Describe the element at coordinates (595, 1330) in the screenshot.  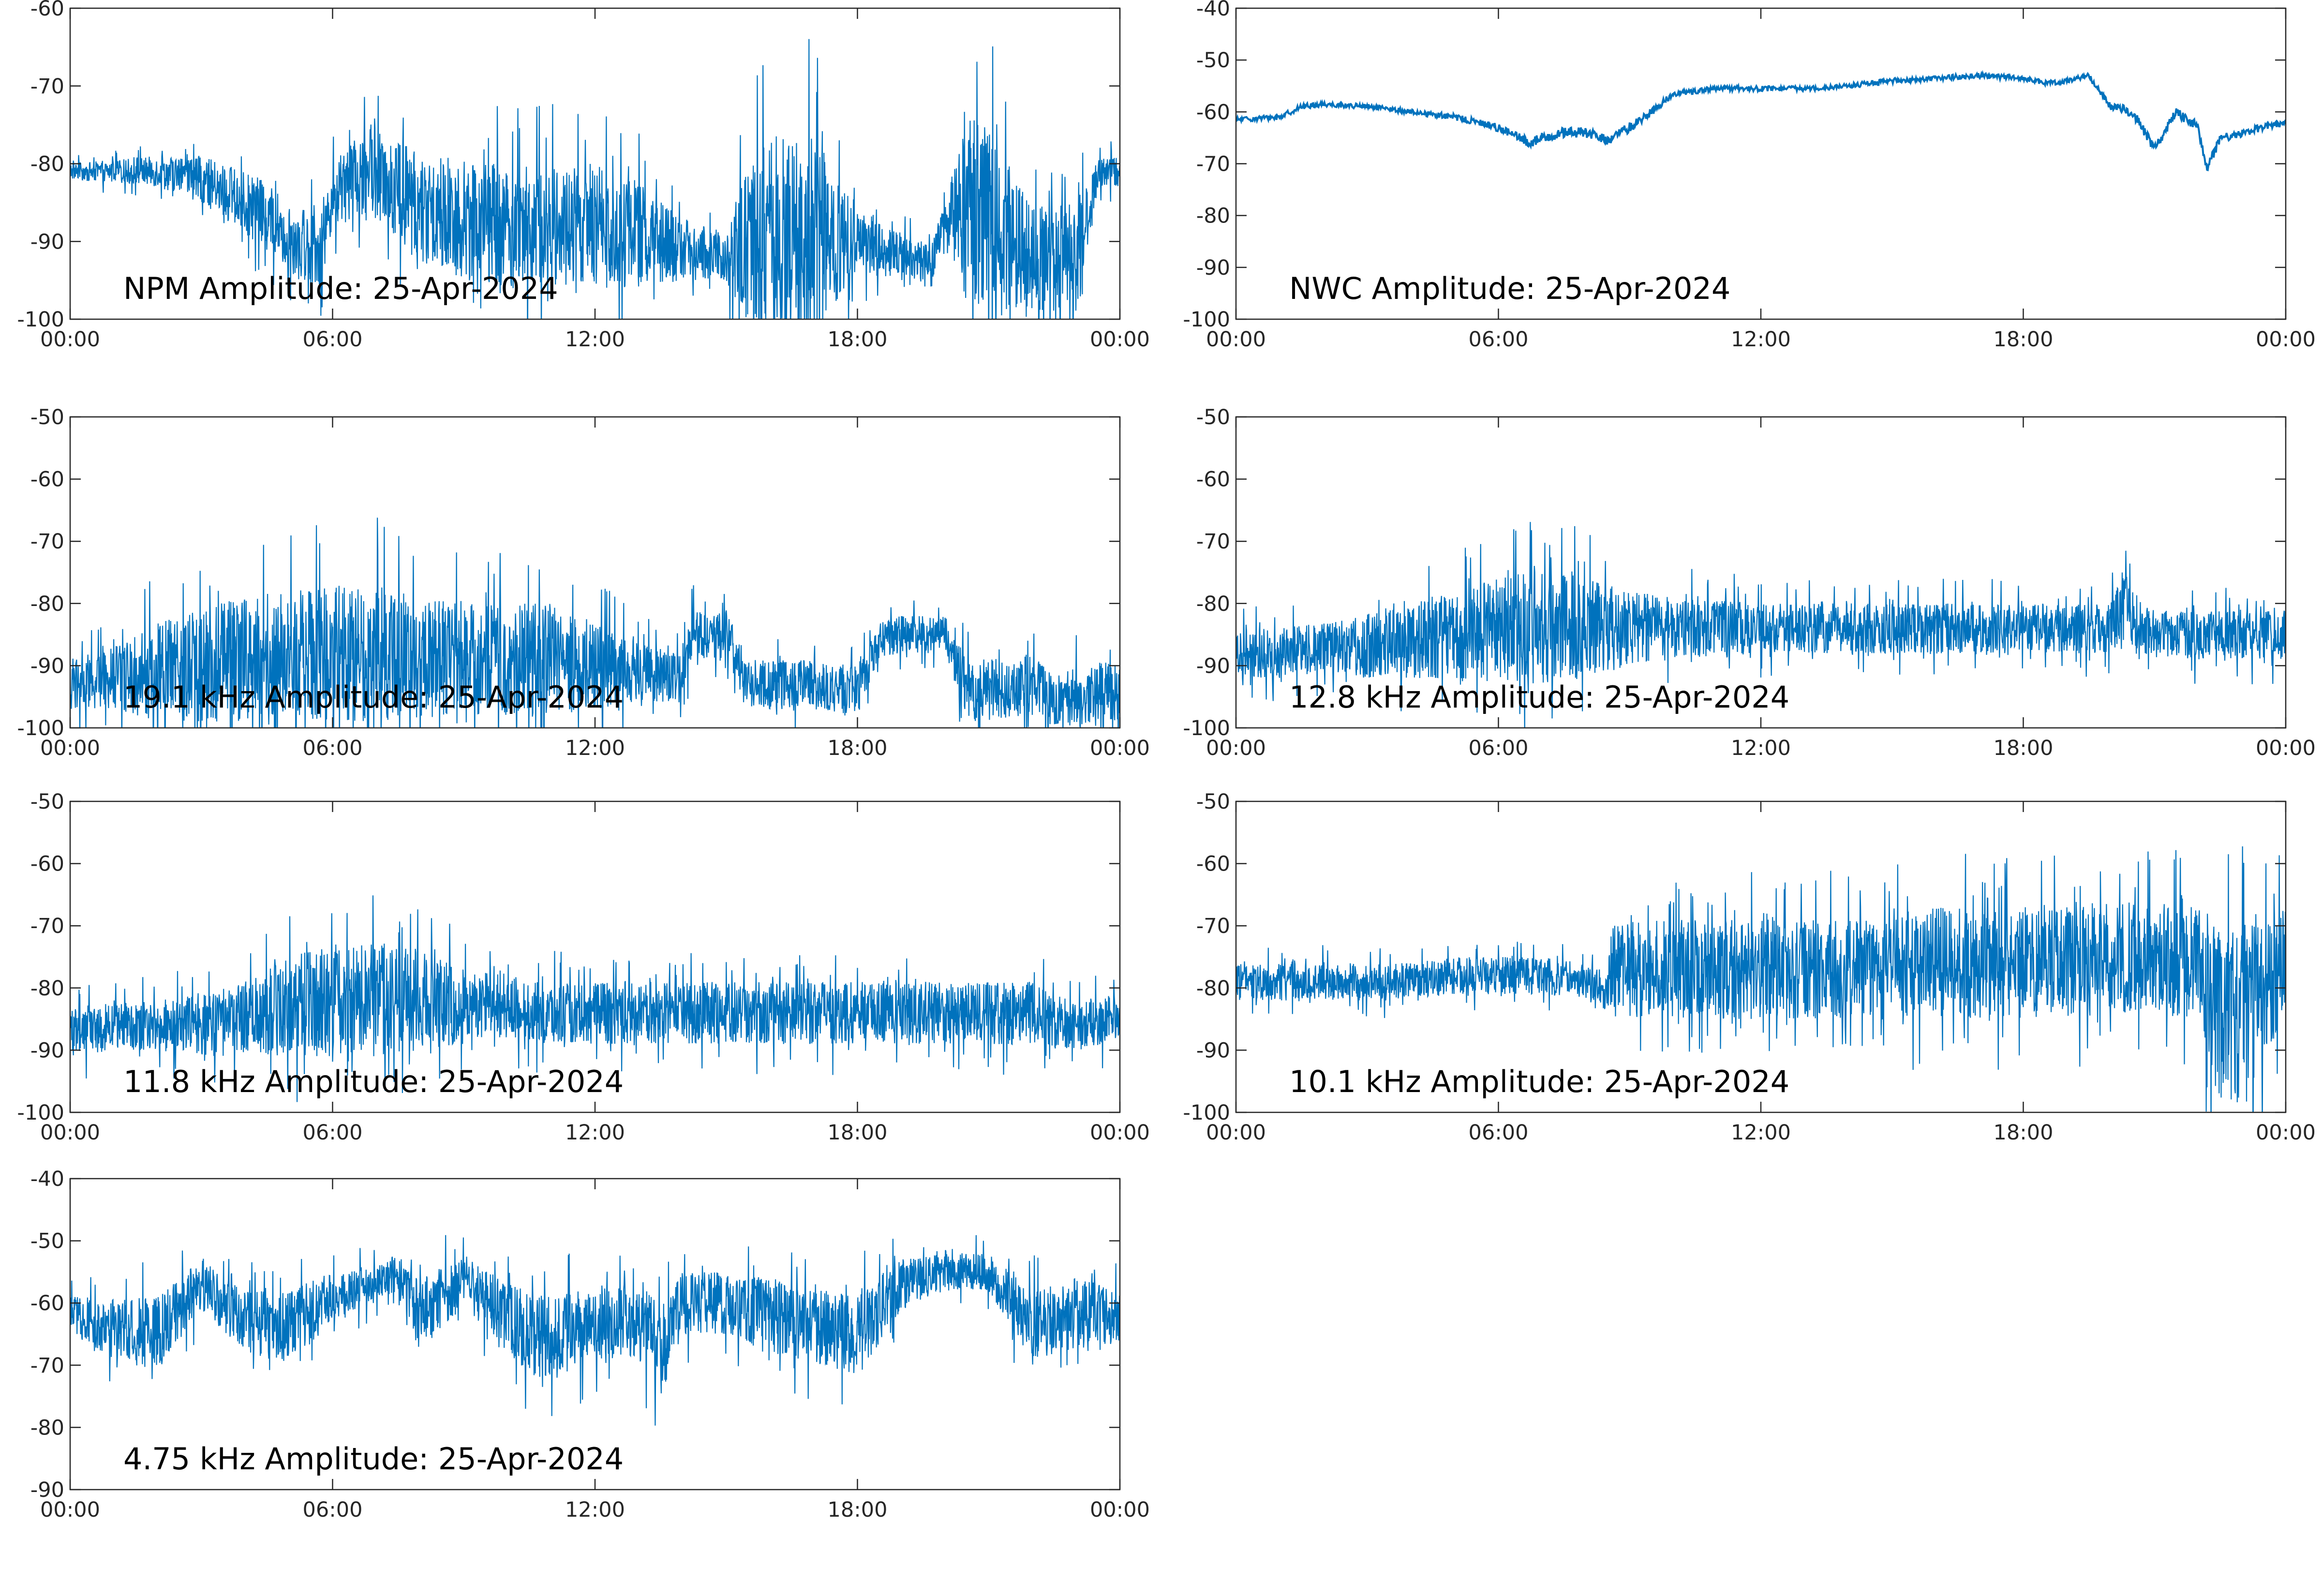
I see `4-75-khz-amplitude-25-apr-2024-series-line` at that location.